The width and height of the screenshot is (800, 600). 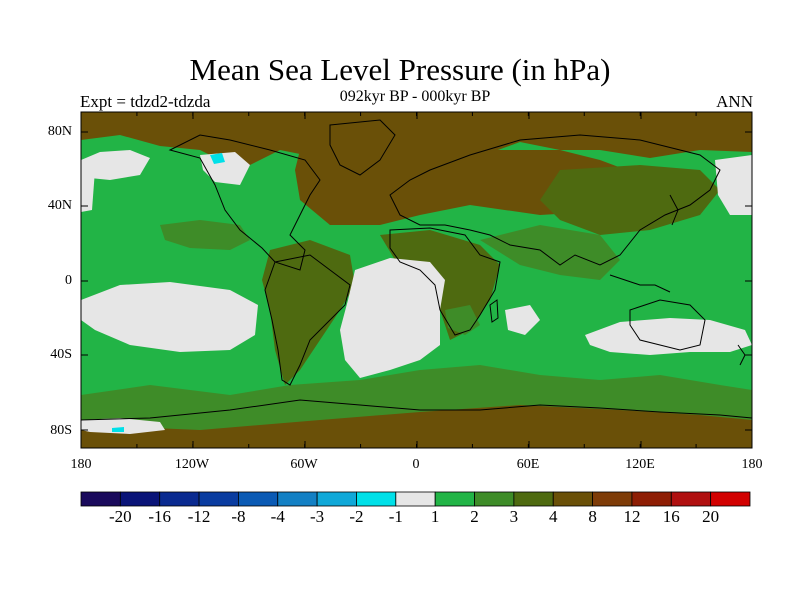 What do you see at coordinates (528, 464) in the screenshot?
I see `x-tick-label: 60E` at bounding box center [528, 464].